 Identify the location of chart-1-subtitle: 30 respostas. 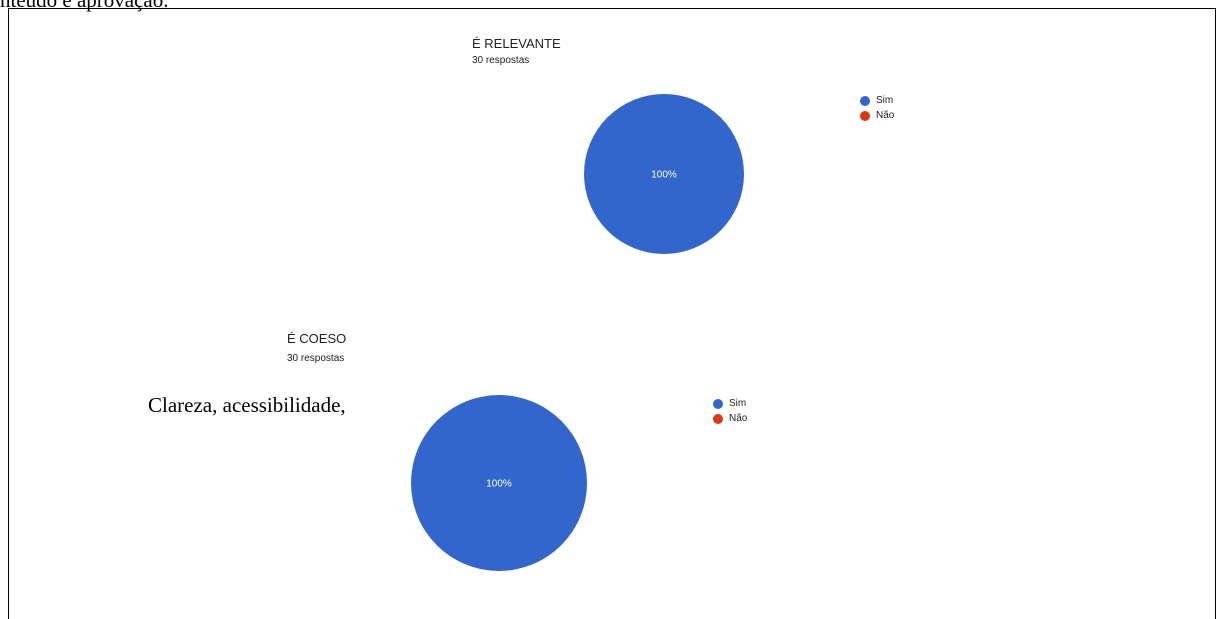
(501, 60).